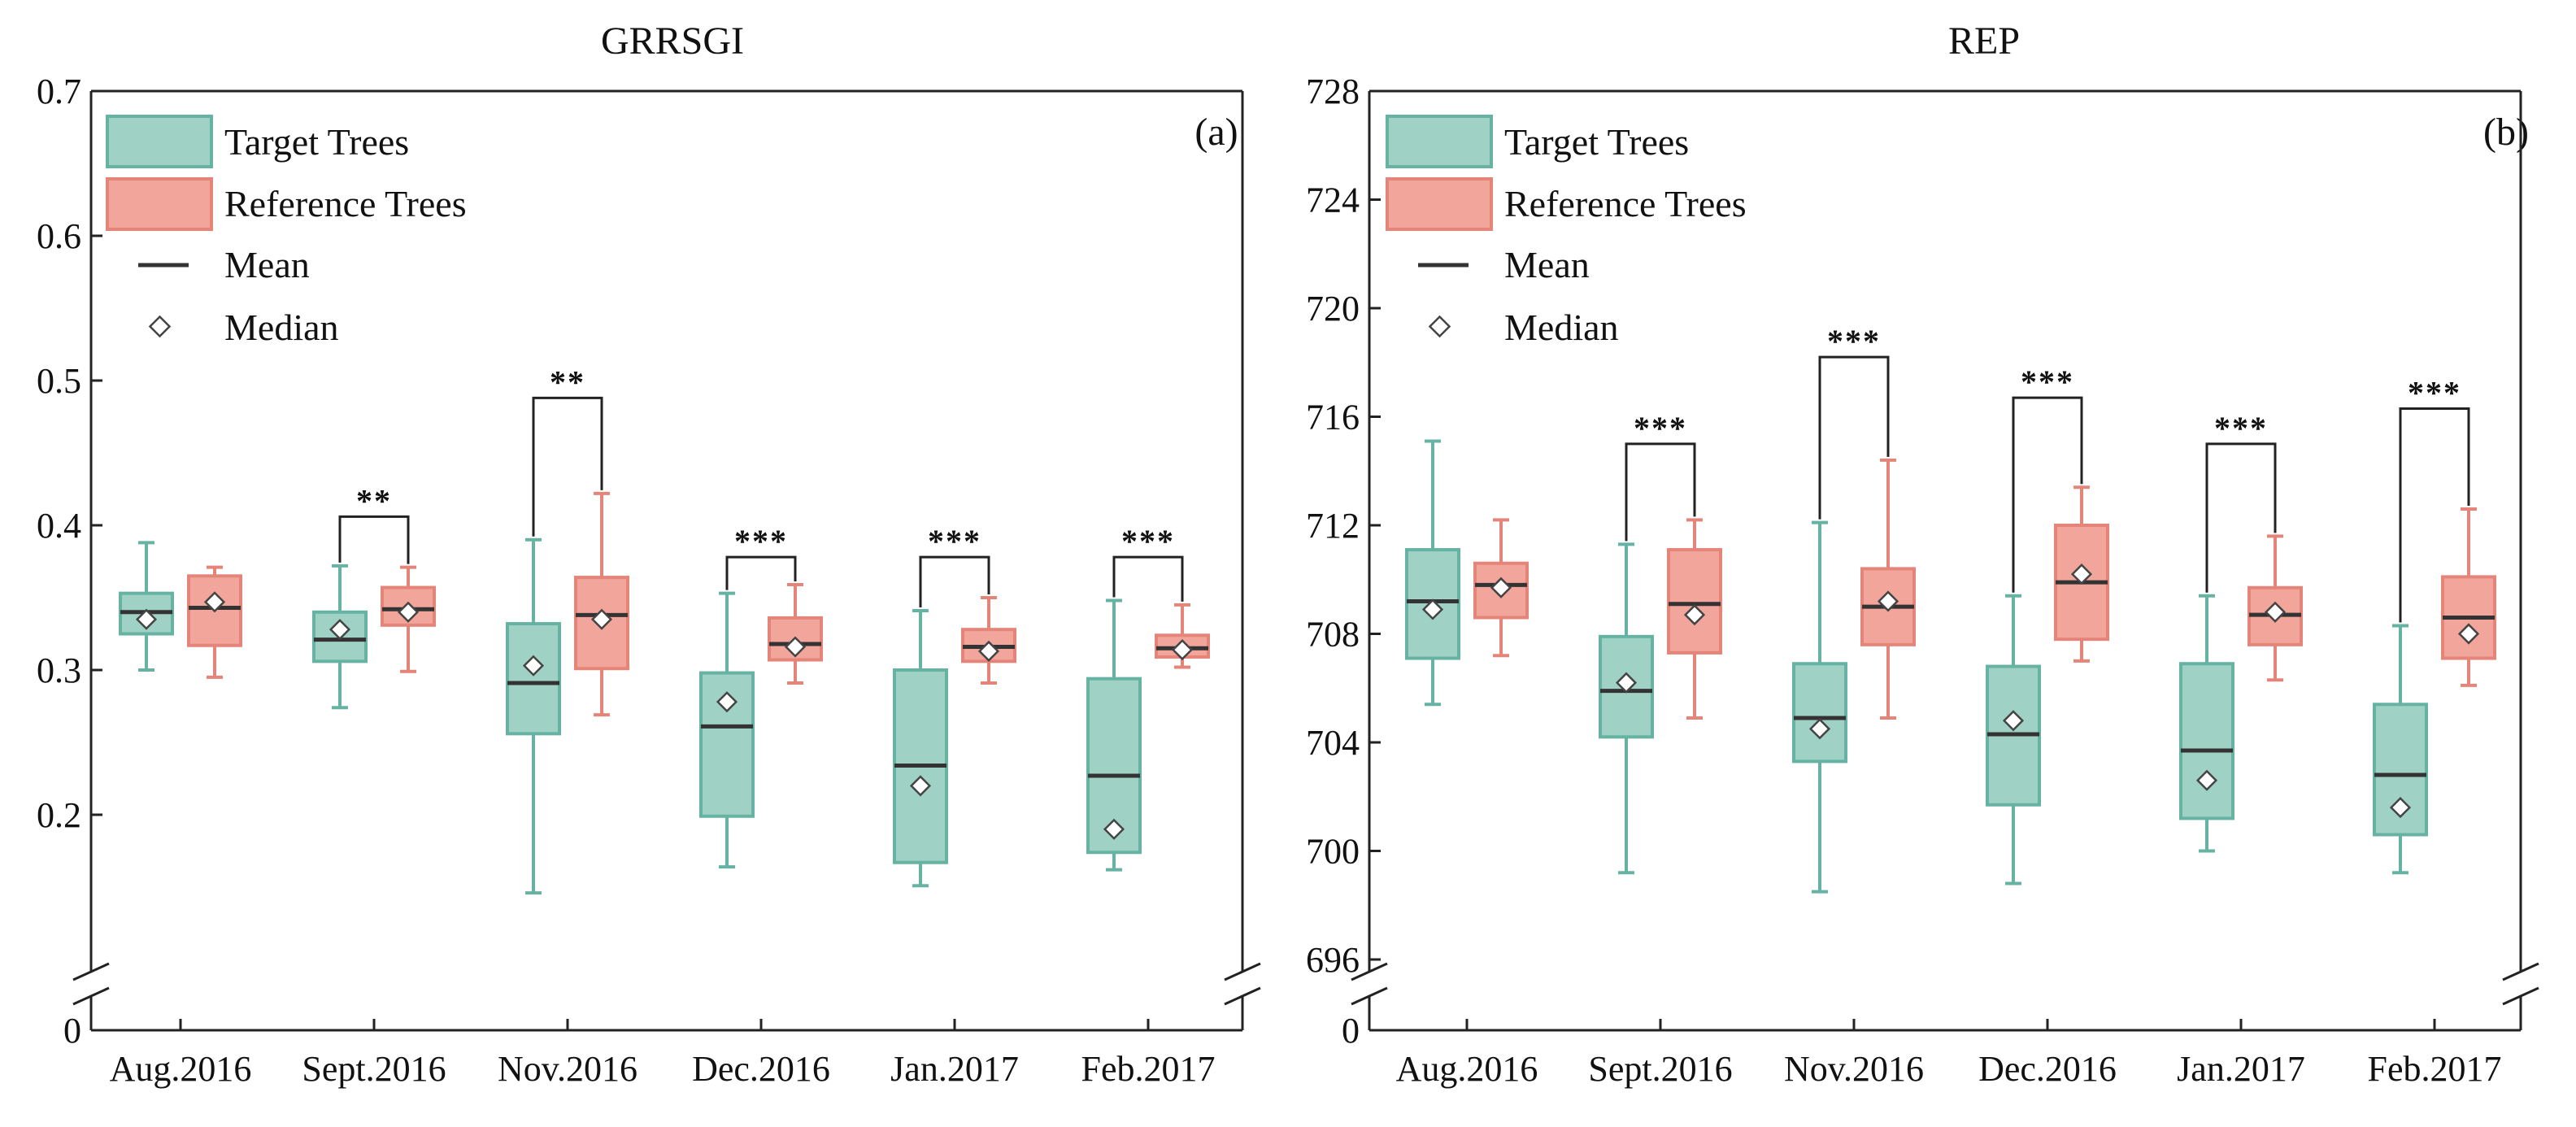 The height and width of the screenshot is (1127, 2576). Describe the element at coordinates (2435, 1069) in the screenshot. I see `x-tick-label: Feb.2017` at that location.